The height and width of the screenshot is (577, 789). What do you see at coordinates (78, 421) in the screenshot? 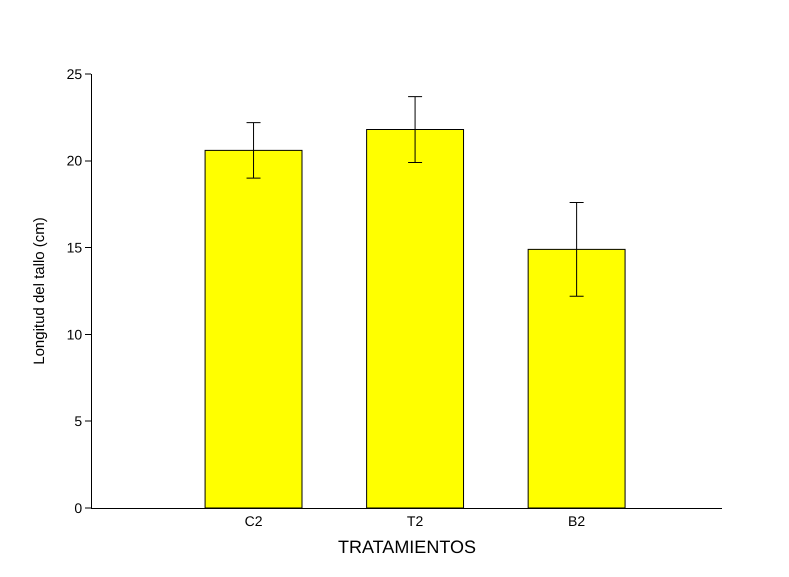
I see `y-tick-label: 5` at bounding box center [78, 421].